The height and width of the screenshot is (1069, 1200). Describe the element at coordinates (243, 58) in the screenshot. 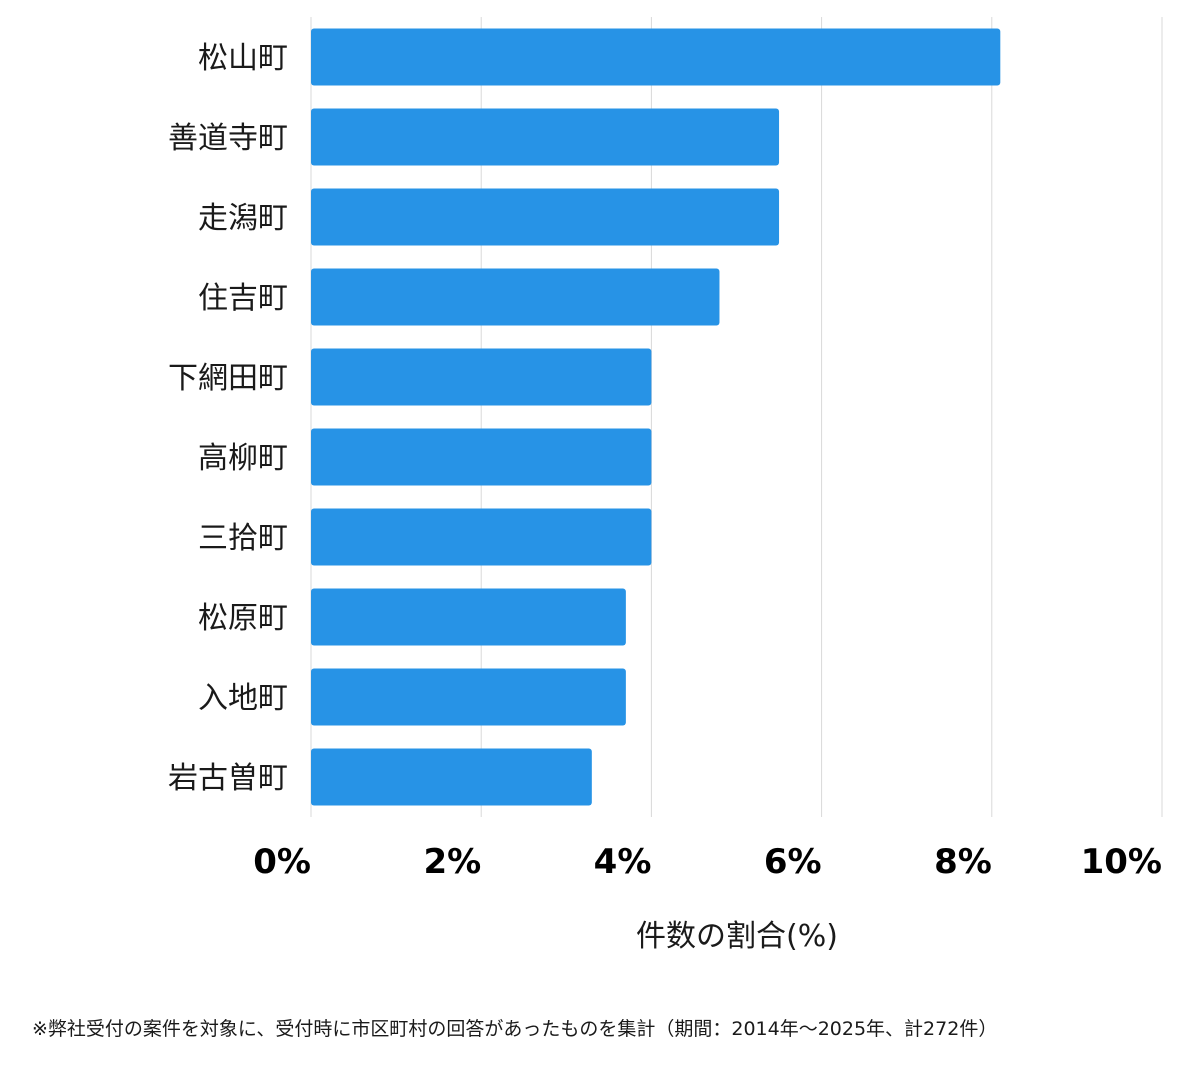

I see `category-label: 松山町` at that location.